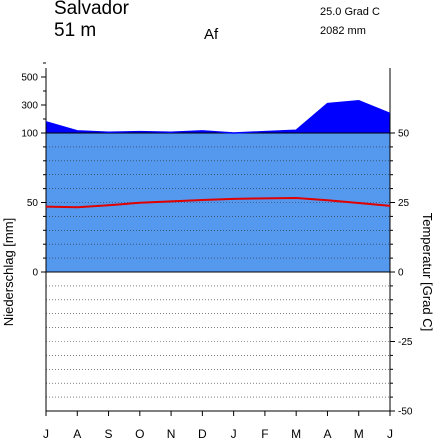 This screenshot has height=440, width=433. What do you see at coordinates (404, 134) in the screenshot?
I see `right-tick-label: 50` at bounding box center [404, 134].